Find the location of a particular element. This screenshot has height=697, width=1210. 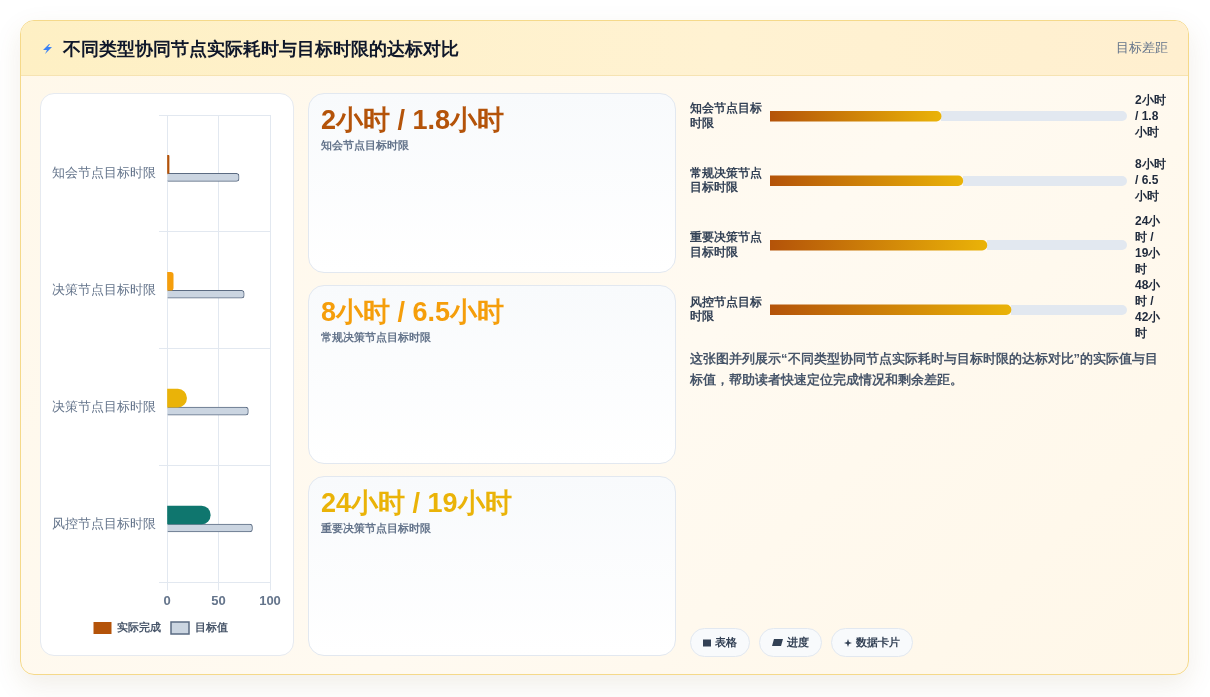

category-label: 常规决策节点目标时限 is located at coordinates (376, 337).